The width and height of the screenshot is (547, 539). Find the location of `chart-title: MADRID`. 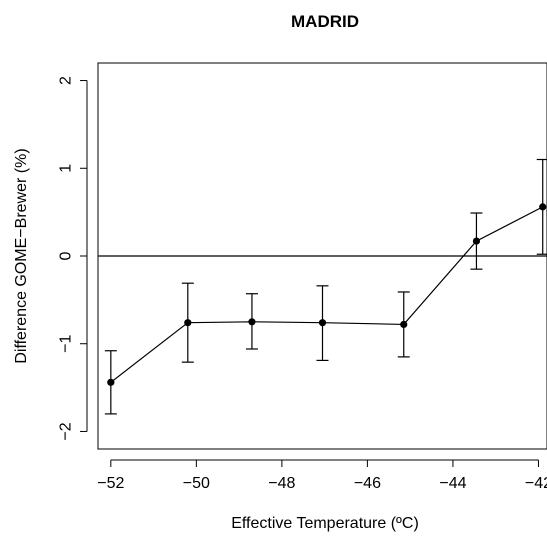

chart-title: MADRID is located at coordinates (325, 21).